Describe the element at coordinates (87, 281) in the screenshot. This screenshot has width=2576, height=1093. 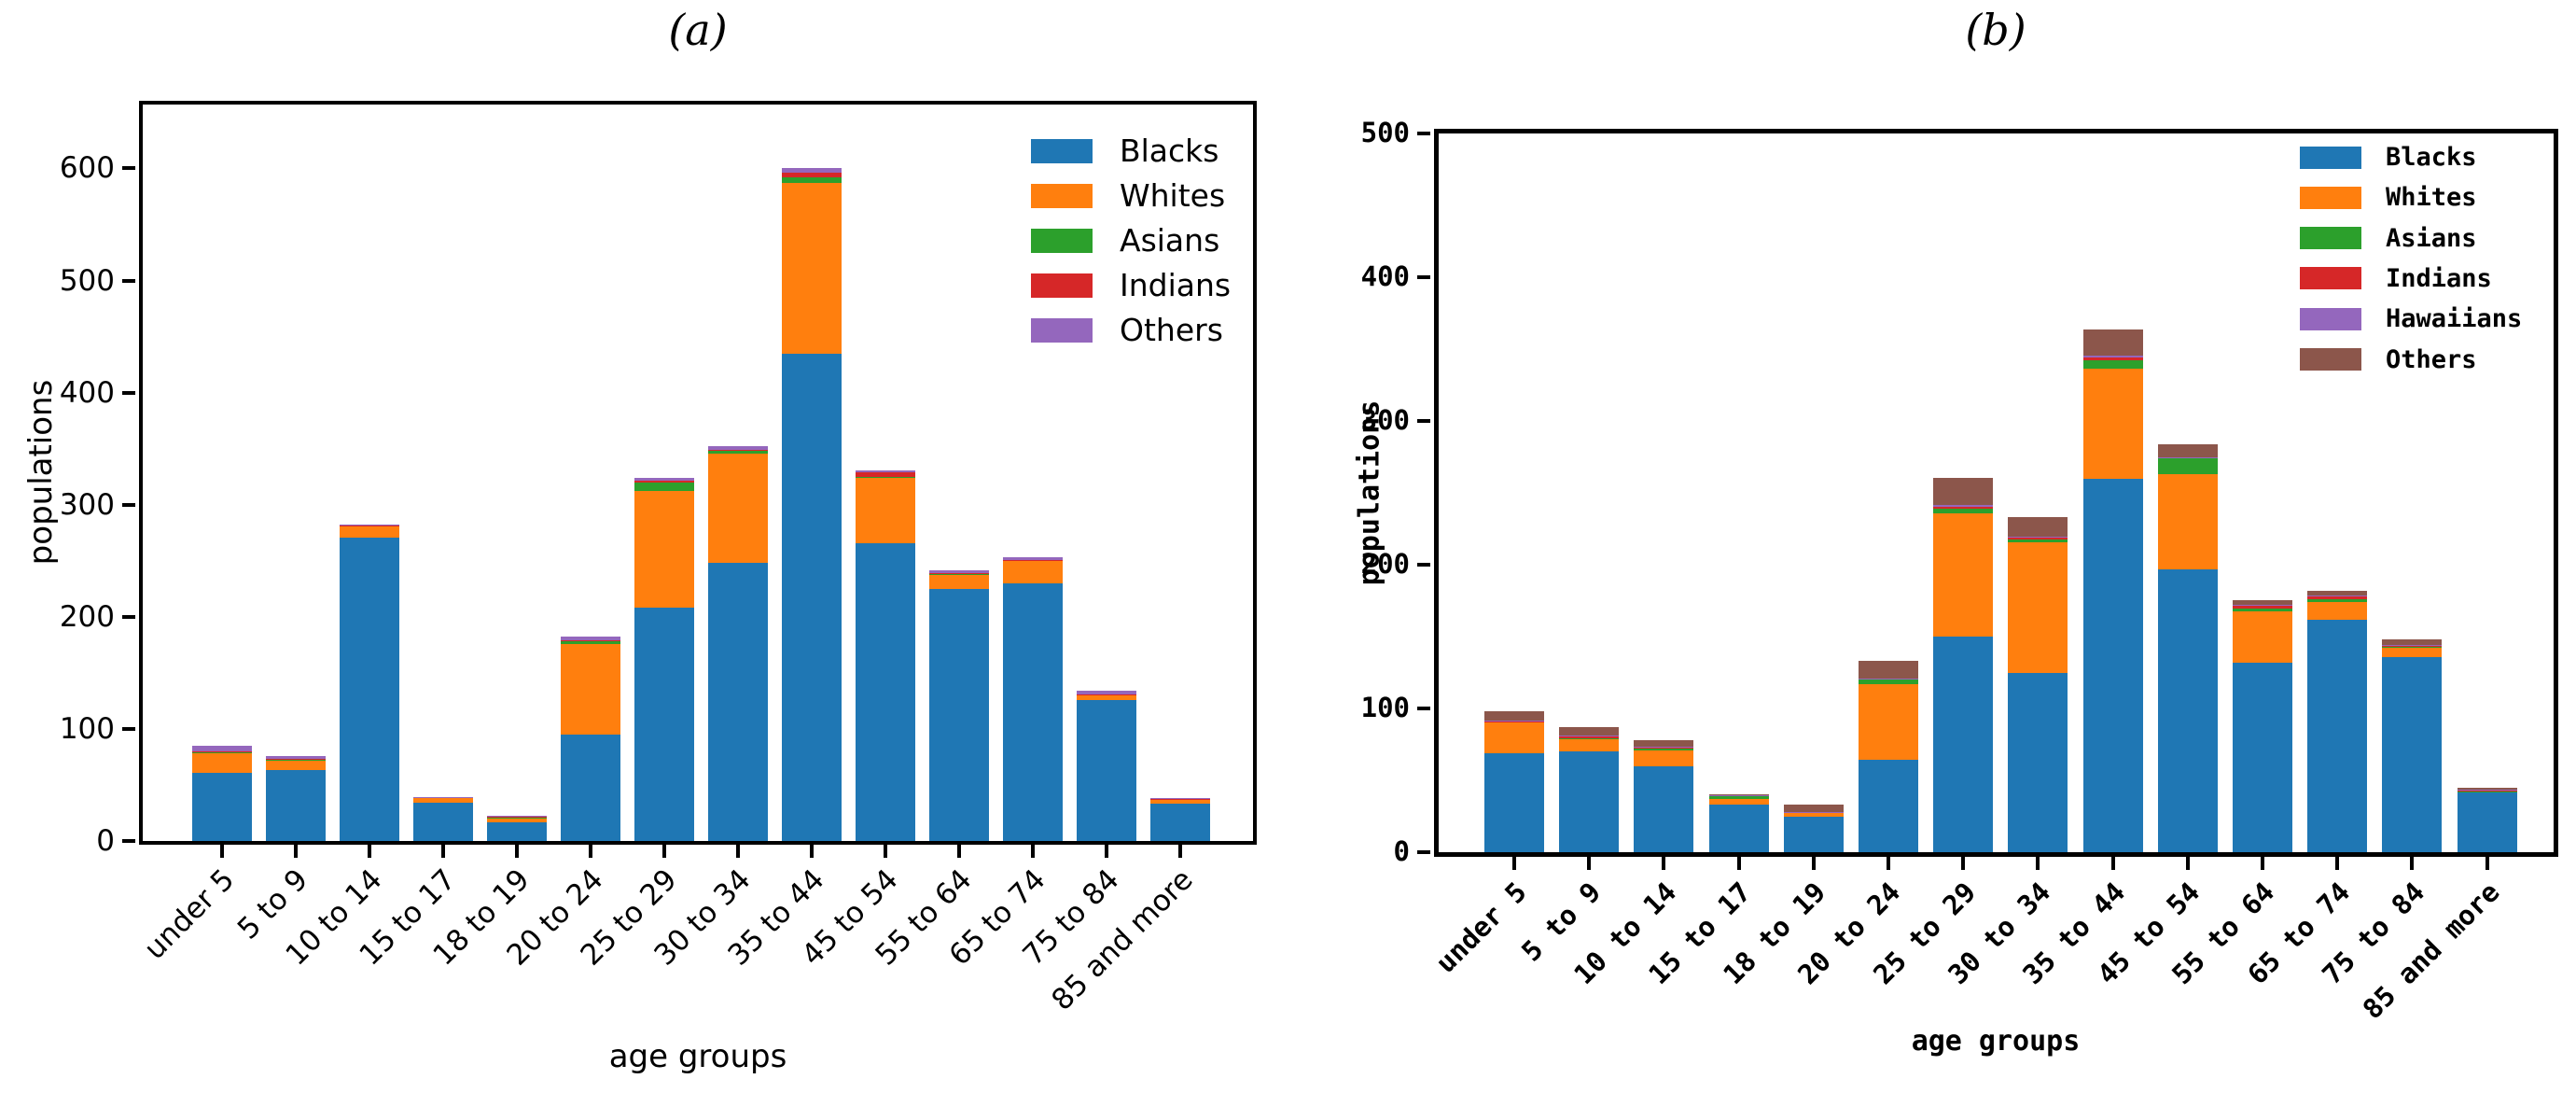
I see `y-tick-label: 500` at that location.